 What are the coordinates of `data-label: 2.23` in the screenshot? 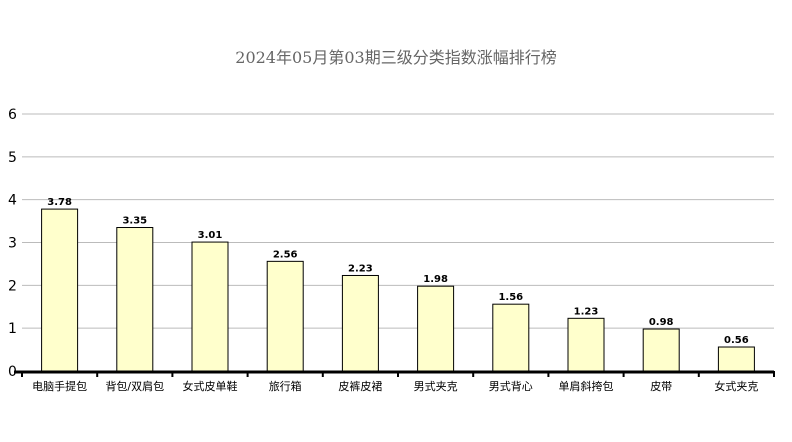 It's located at (360, 268).